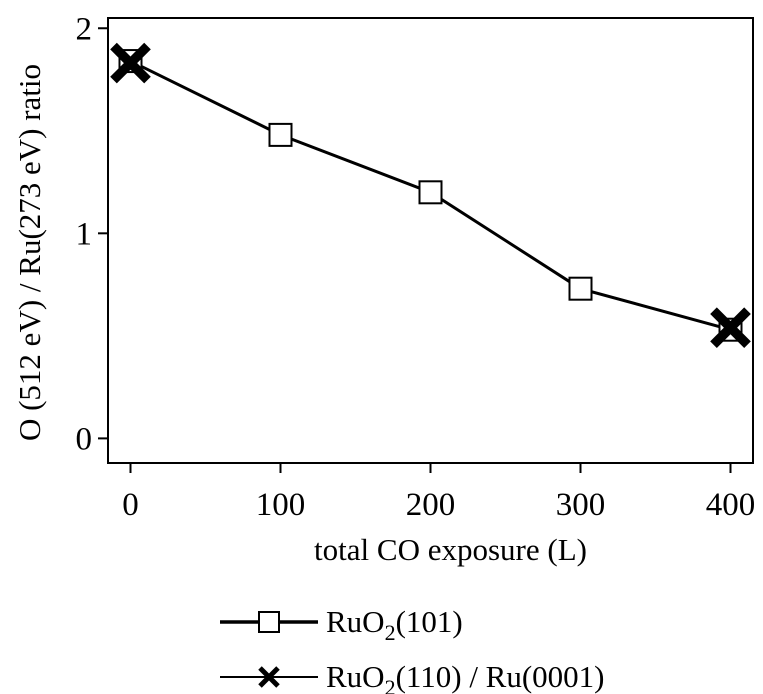 The height and width of the screenshot is (694, 763). What do you see at coordinates (84, 29) in the screenshot?
I see `y-tick-label: 2` at bounding box center [84, 29].